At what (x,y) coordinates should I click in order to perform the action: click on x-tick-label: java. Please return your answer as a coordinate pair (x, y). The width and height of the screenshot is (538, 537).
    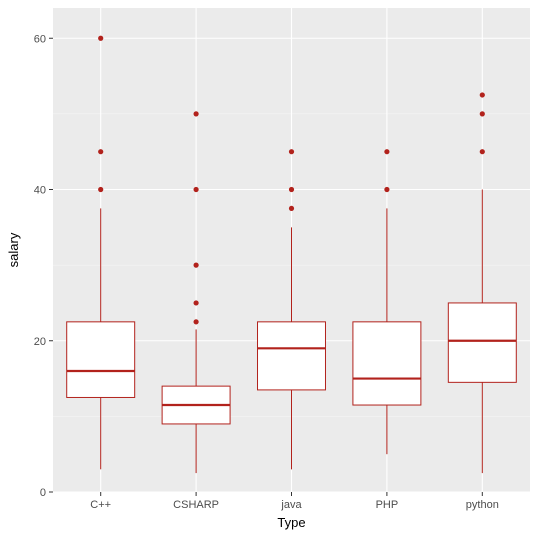
    Looking at the image, I should click on (291, 505).